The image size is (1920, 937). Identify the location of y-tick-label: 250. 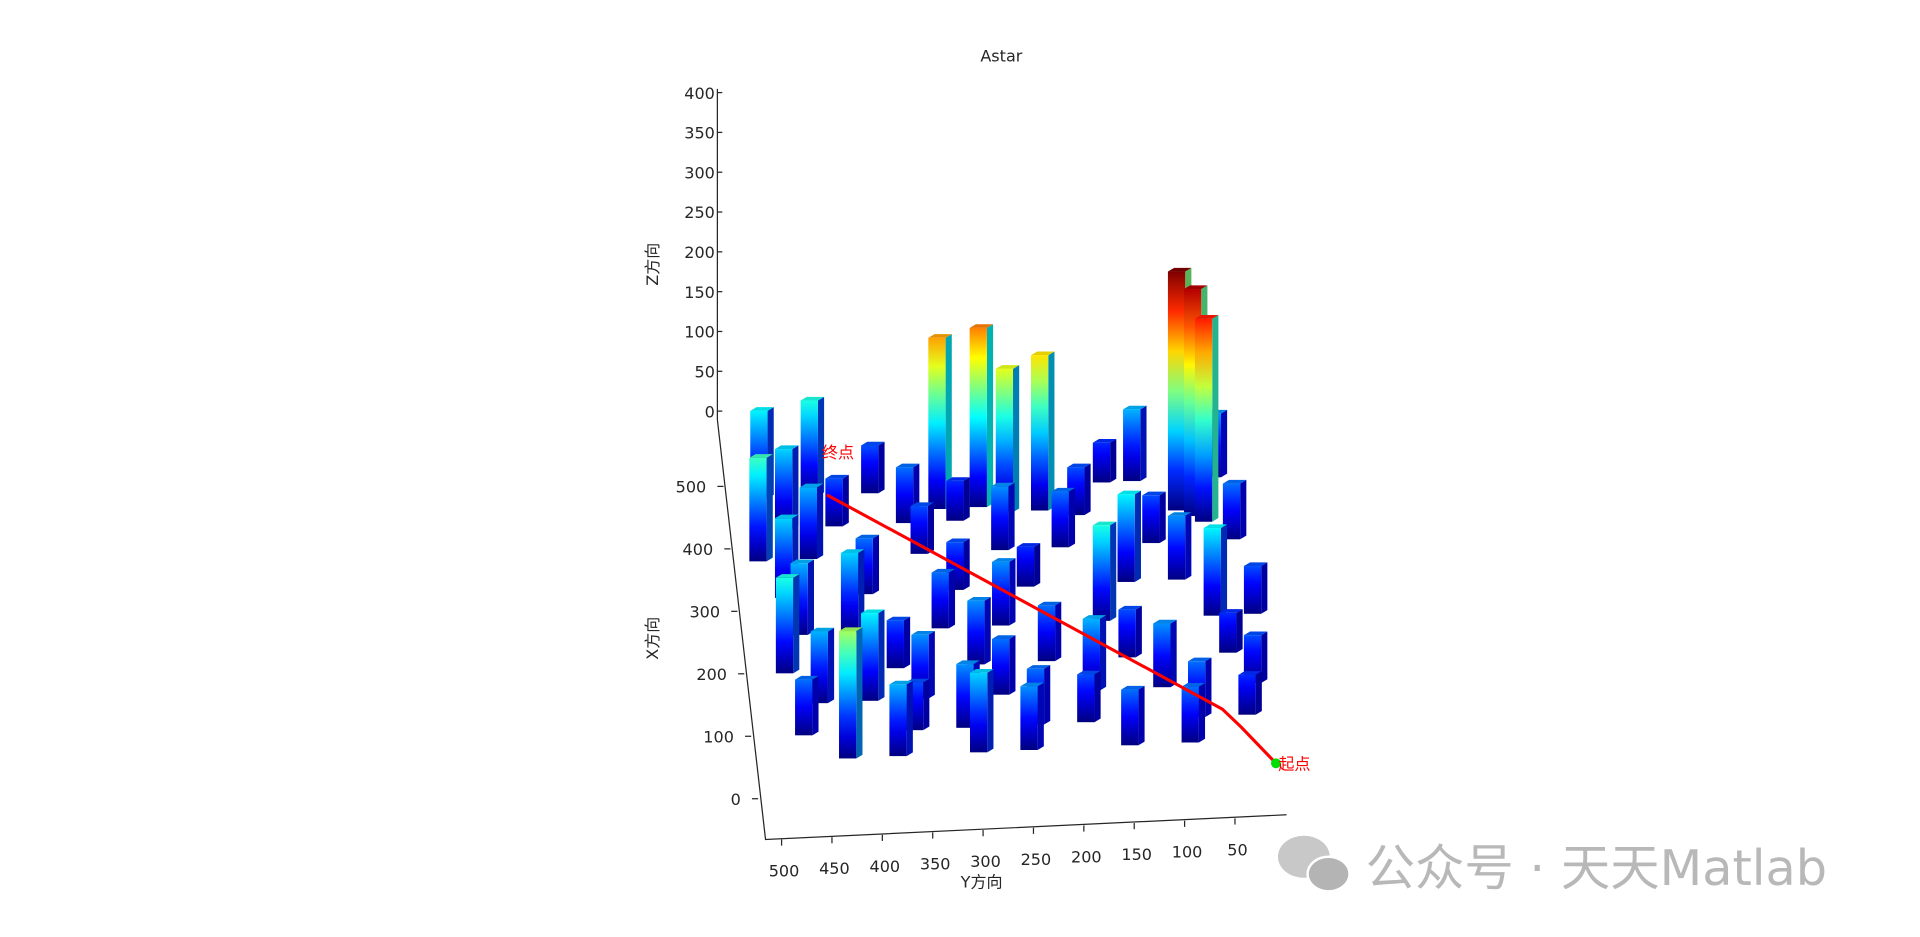
(1036, 859).